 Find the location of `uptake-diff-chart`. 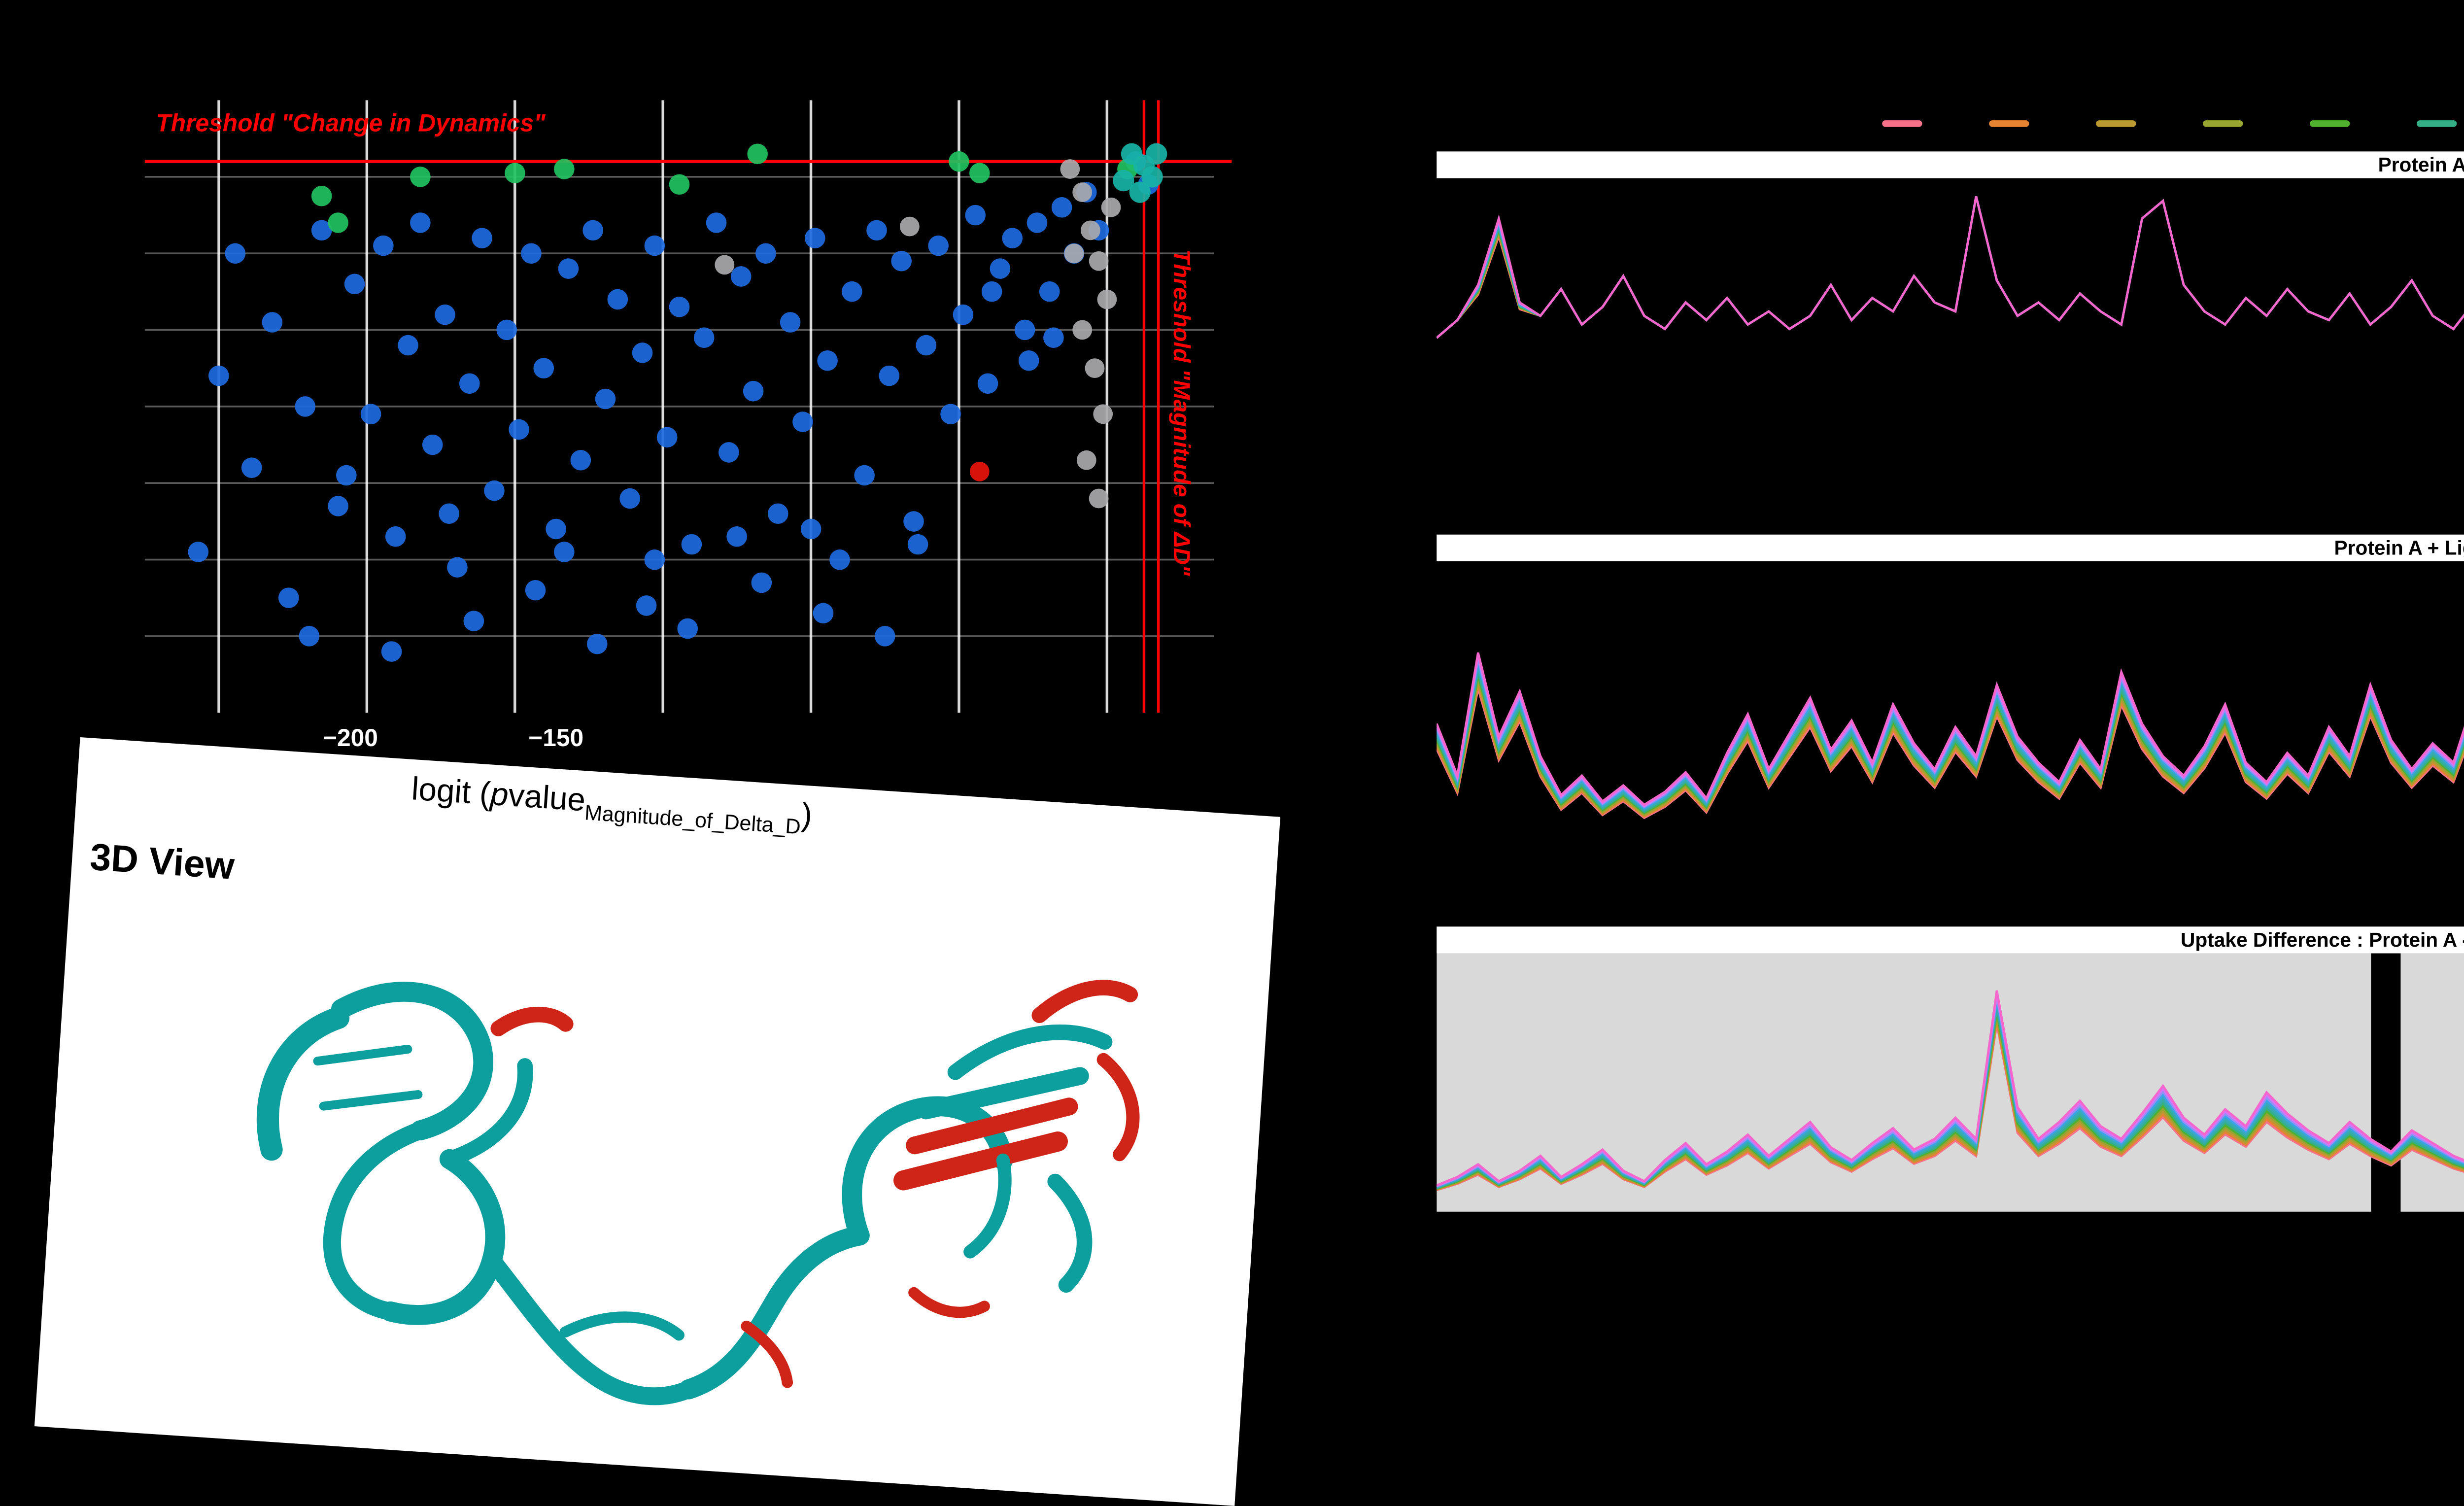

uptake-diff-chart is located at coordinates (1950, 1086).